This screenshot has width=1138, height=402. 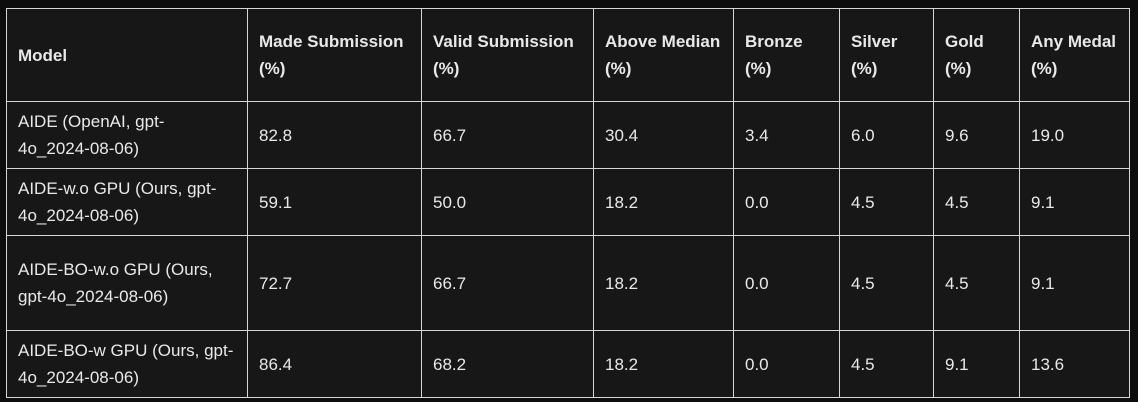 What do you see at coordinates (127, 55) in the screenshot?
I see `header-model: Model` at bounding box center [127, 55].